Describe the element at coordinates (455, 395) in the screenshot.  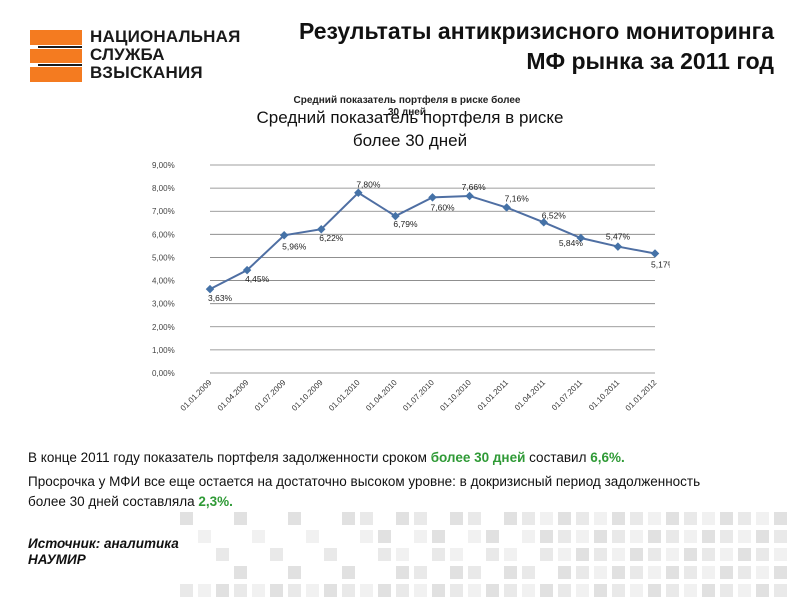
I see `x-tick-label: 01.10.2010` at that location.